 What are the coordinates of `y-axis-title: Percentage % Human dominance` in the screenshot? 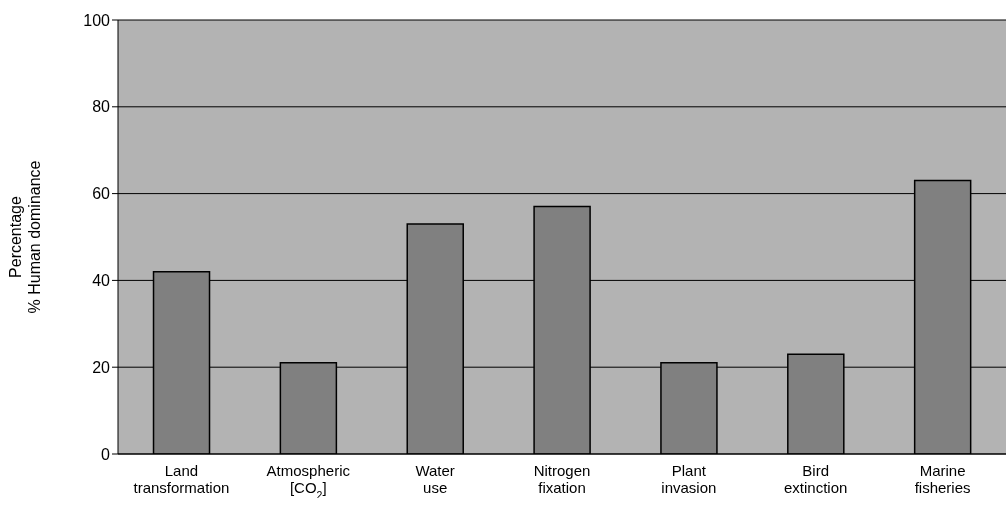 It's located at (25, 237).